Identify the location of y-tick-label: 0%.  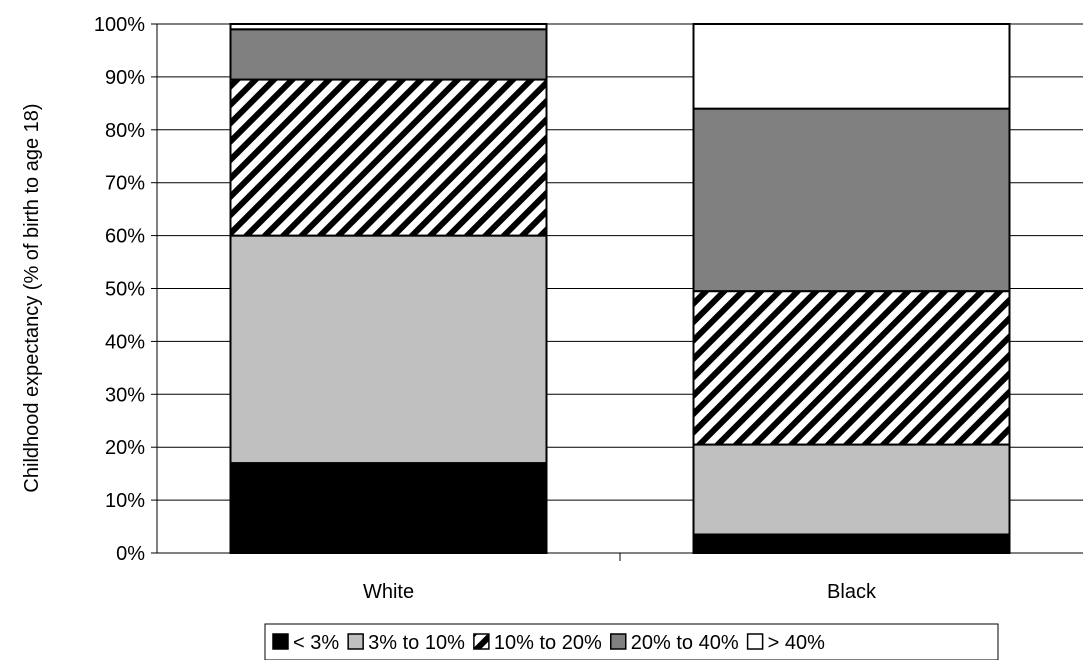
(130, 554).